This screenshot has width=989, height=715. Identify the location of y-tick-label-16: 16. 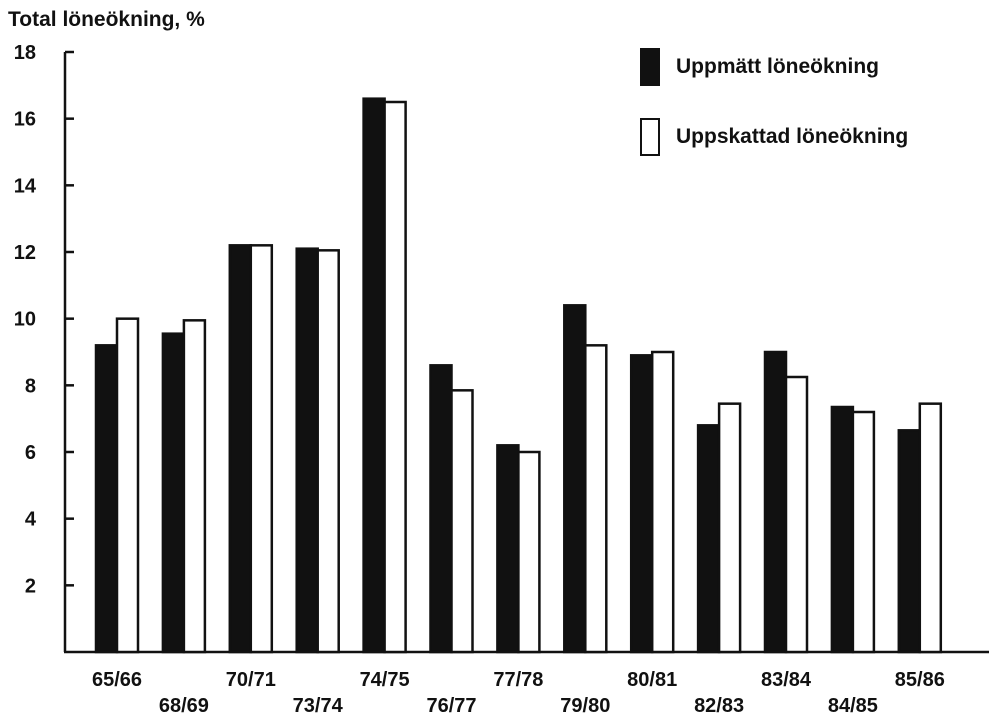
(25, 120).